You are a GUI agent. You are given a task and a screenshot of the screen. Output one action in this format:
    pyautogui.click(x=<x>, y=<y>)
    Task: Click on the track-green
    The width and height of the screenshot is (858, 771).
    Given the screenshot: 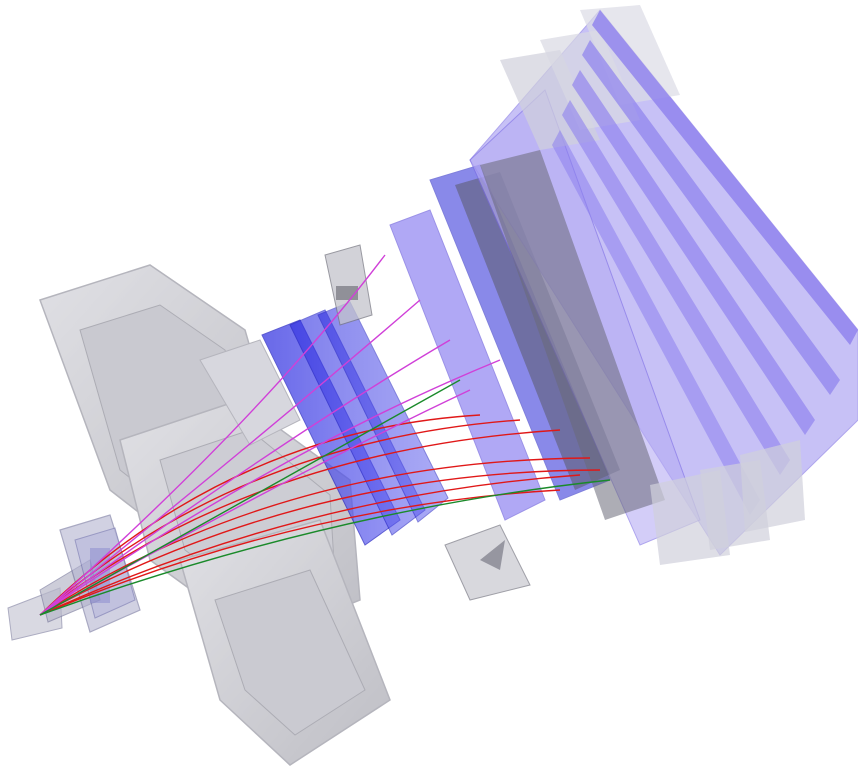 What is the action you would take?
    pyautogui.click(x=325, y=547)
    